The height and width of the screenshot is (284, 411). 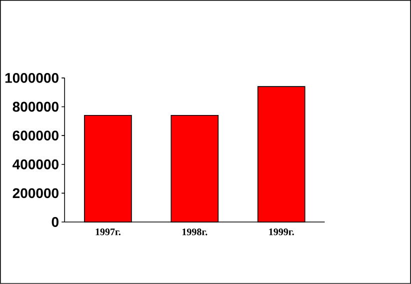 I want to click on x-tick-label: 1997г., so click(x=108, y=232).